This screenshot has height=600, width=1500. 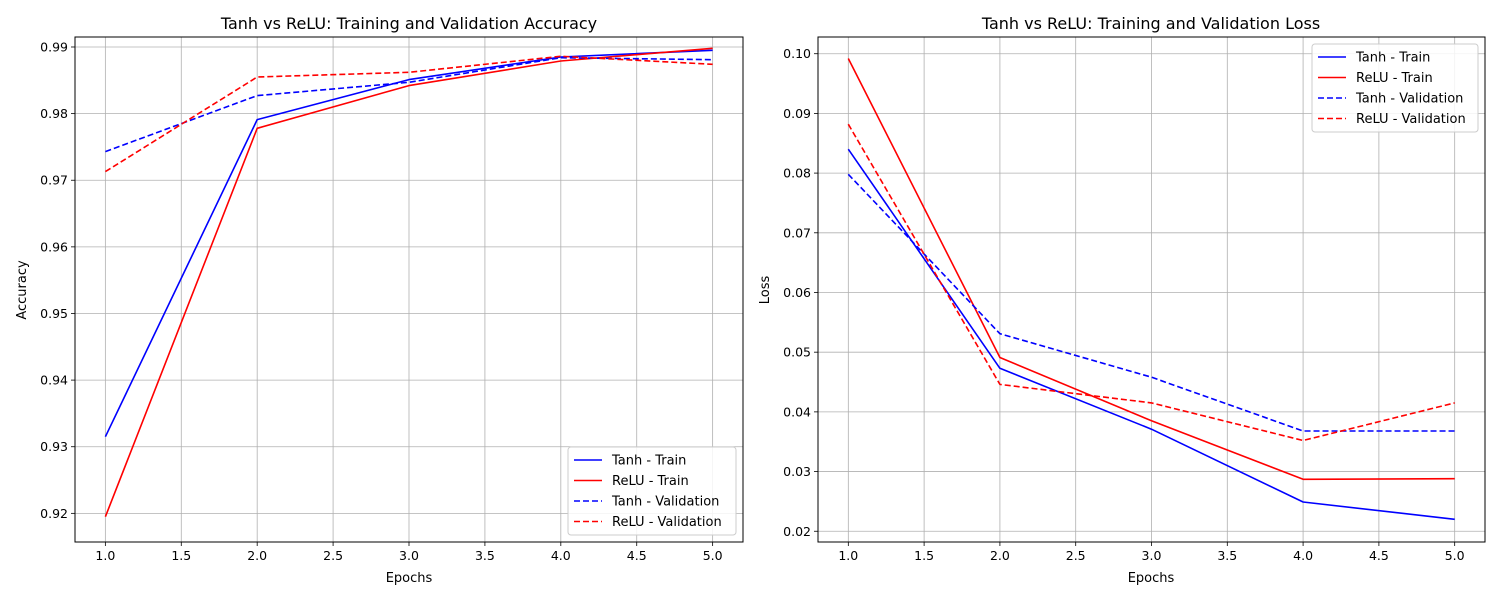 What do you see at coordinates (637, 555) in the screenshot?
I see `accuracy-x-tick-label: 4.5` at bounding box center [637, 555].